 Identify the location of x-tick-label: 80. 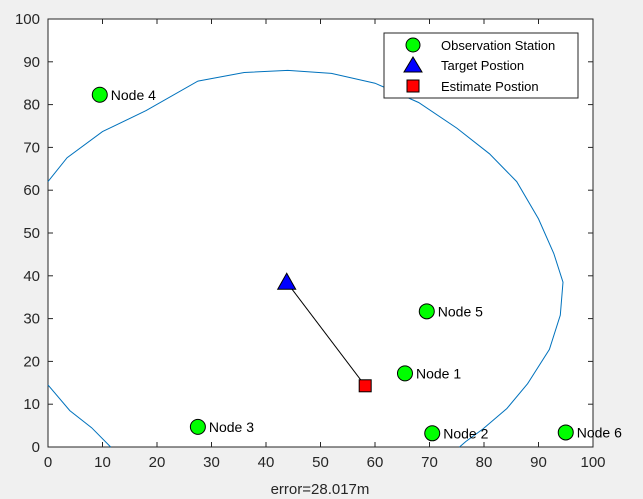
(484, 462).